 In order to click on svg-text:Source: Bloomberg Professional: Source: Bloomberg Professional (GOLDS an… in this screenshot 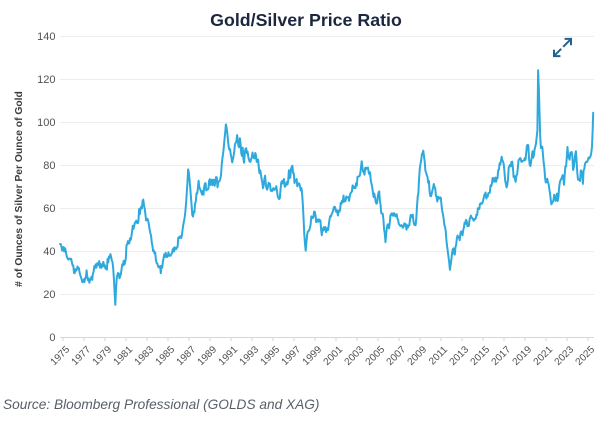, I will do `click(161, 404)`.